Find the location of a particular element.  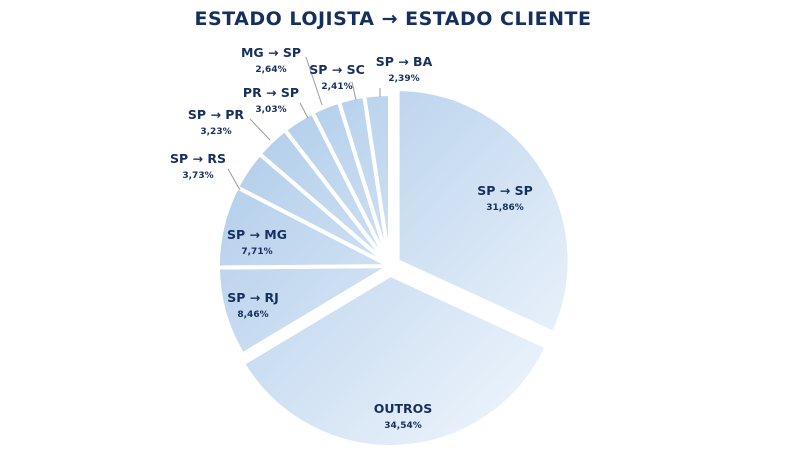

leader-line-pr-sp is located at coordinates (304, 110).